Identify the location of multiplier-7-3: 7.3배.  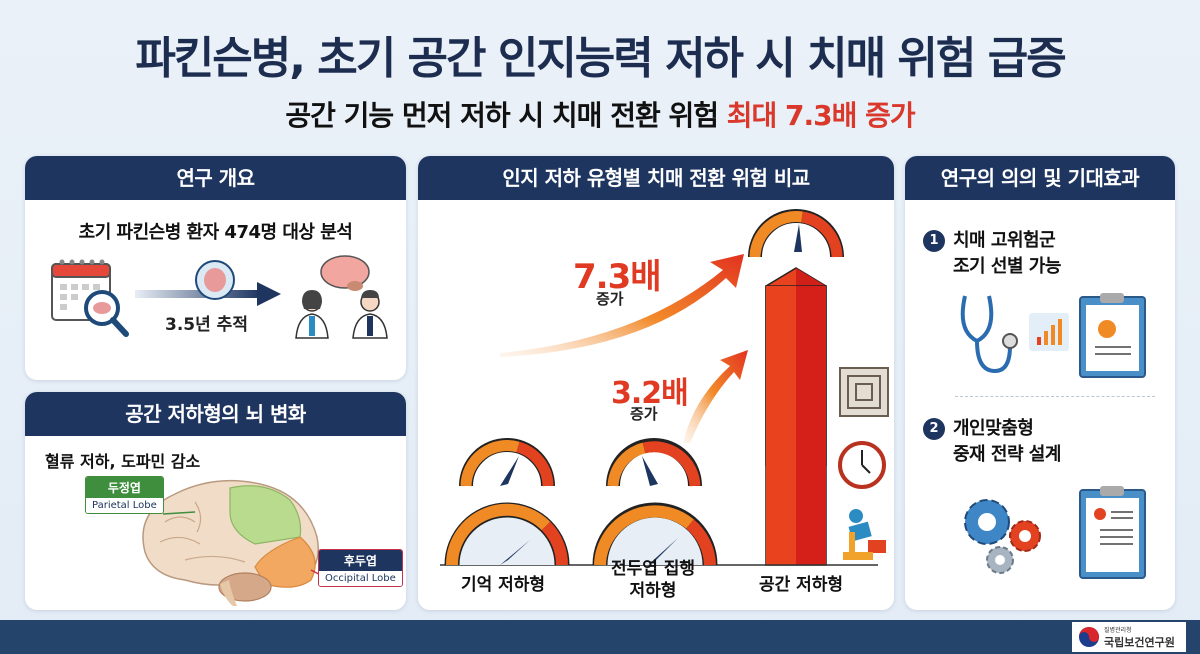
(617, 277).